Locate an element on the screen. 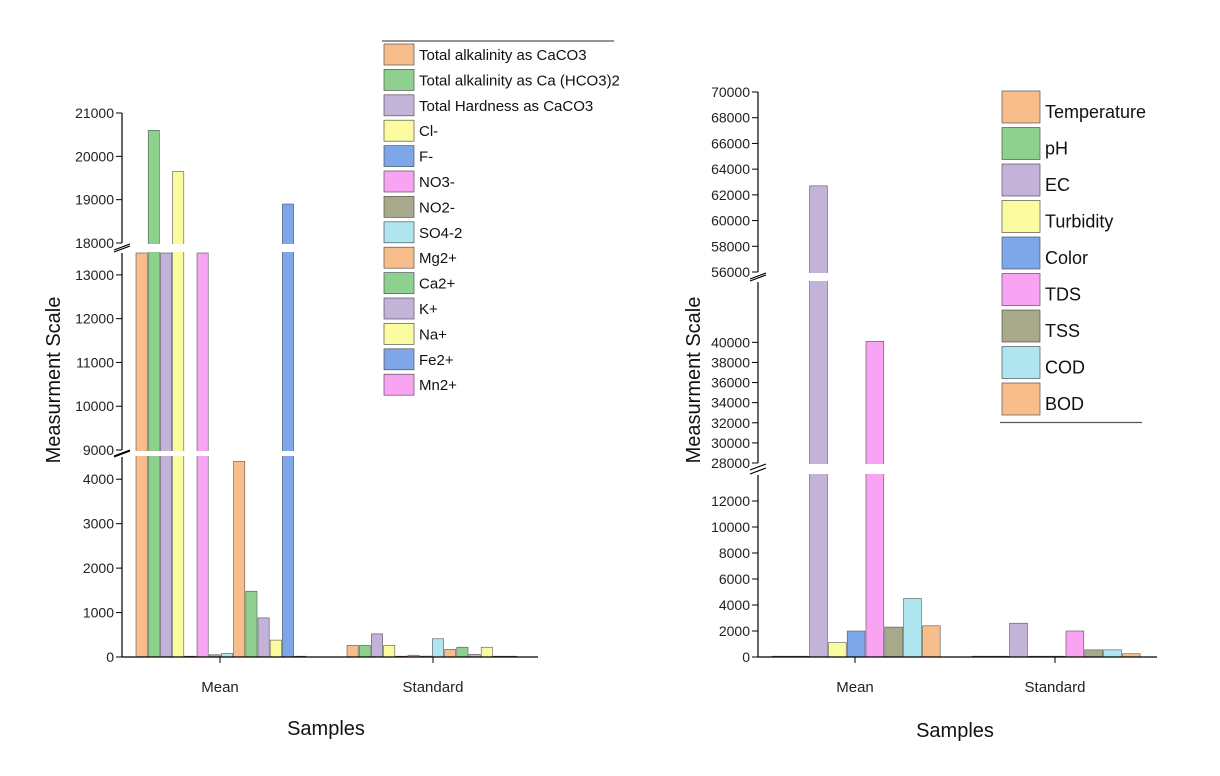 This screenshot has width=1220, height=776. bar-color-mean is located at coordinates (856, 644).